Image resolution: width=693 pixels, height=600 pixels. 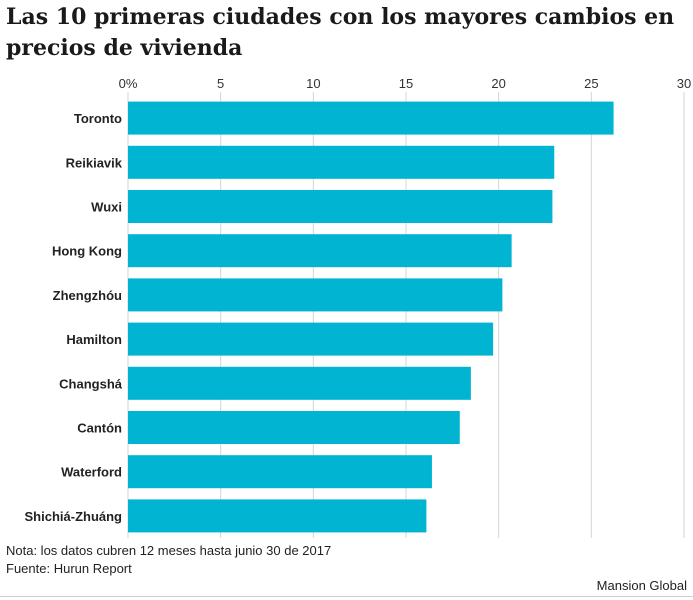 I want to click on category-label: Shichiá-Zhuáng, so click(x=74, y=516).